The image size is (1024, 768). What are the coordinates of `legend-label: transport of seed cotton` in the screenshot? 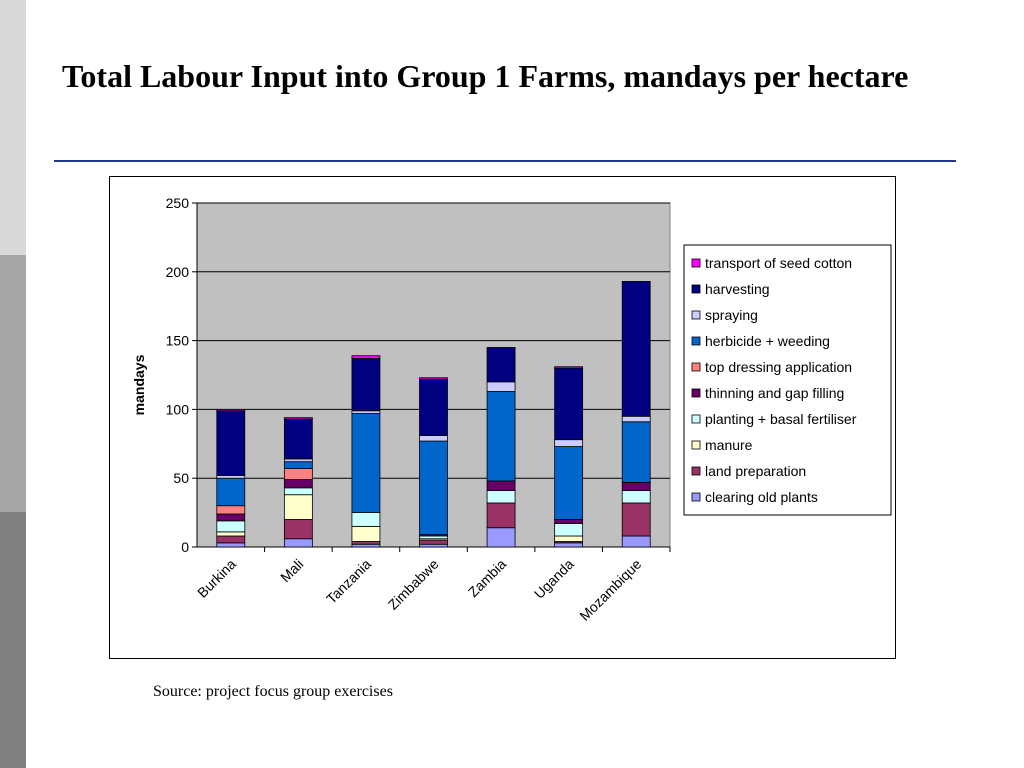 It's located at (778, 263).